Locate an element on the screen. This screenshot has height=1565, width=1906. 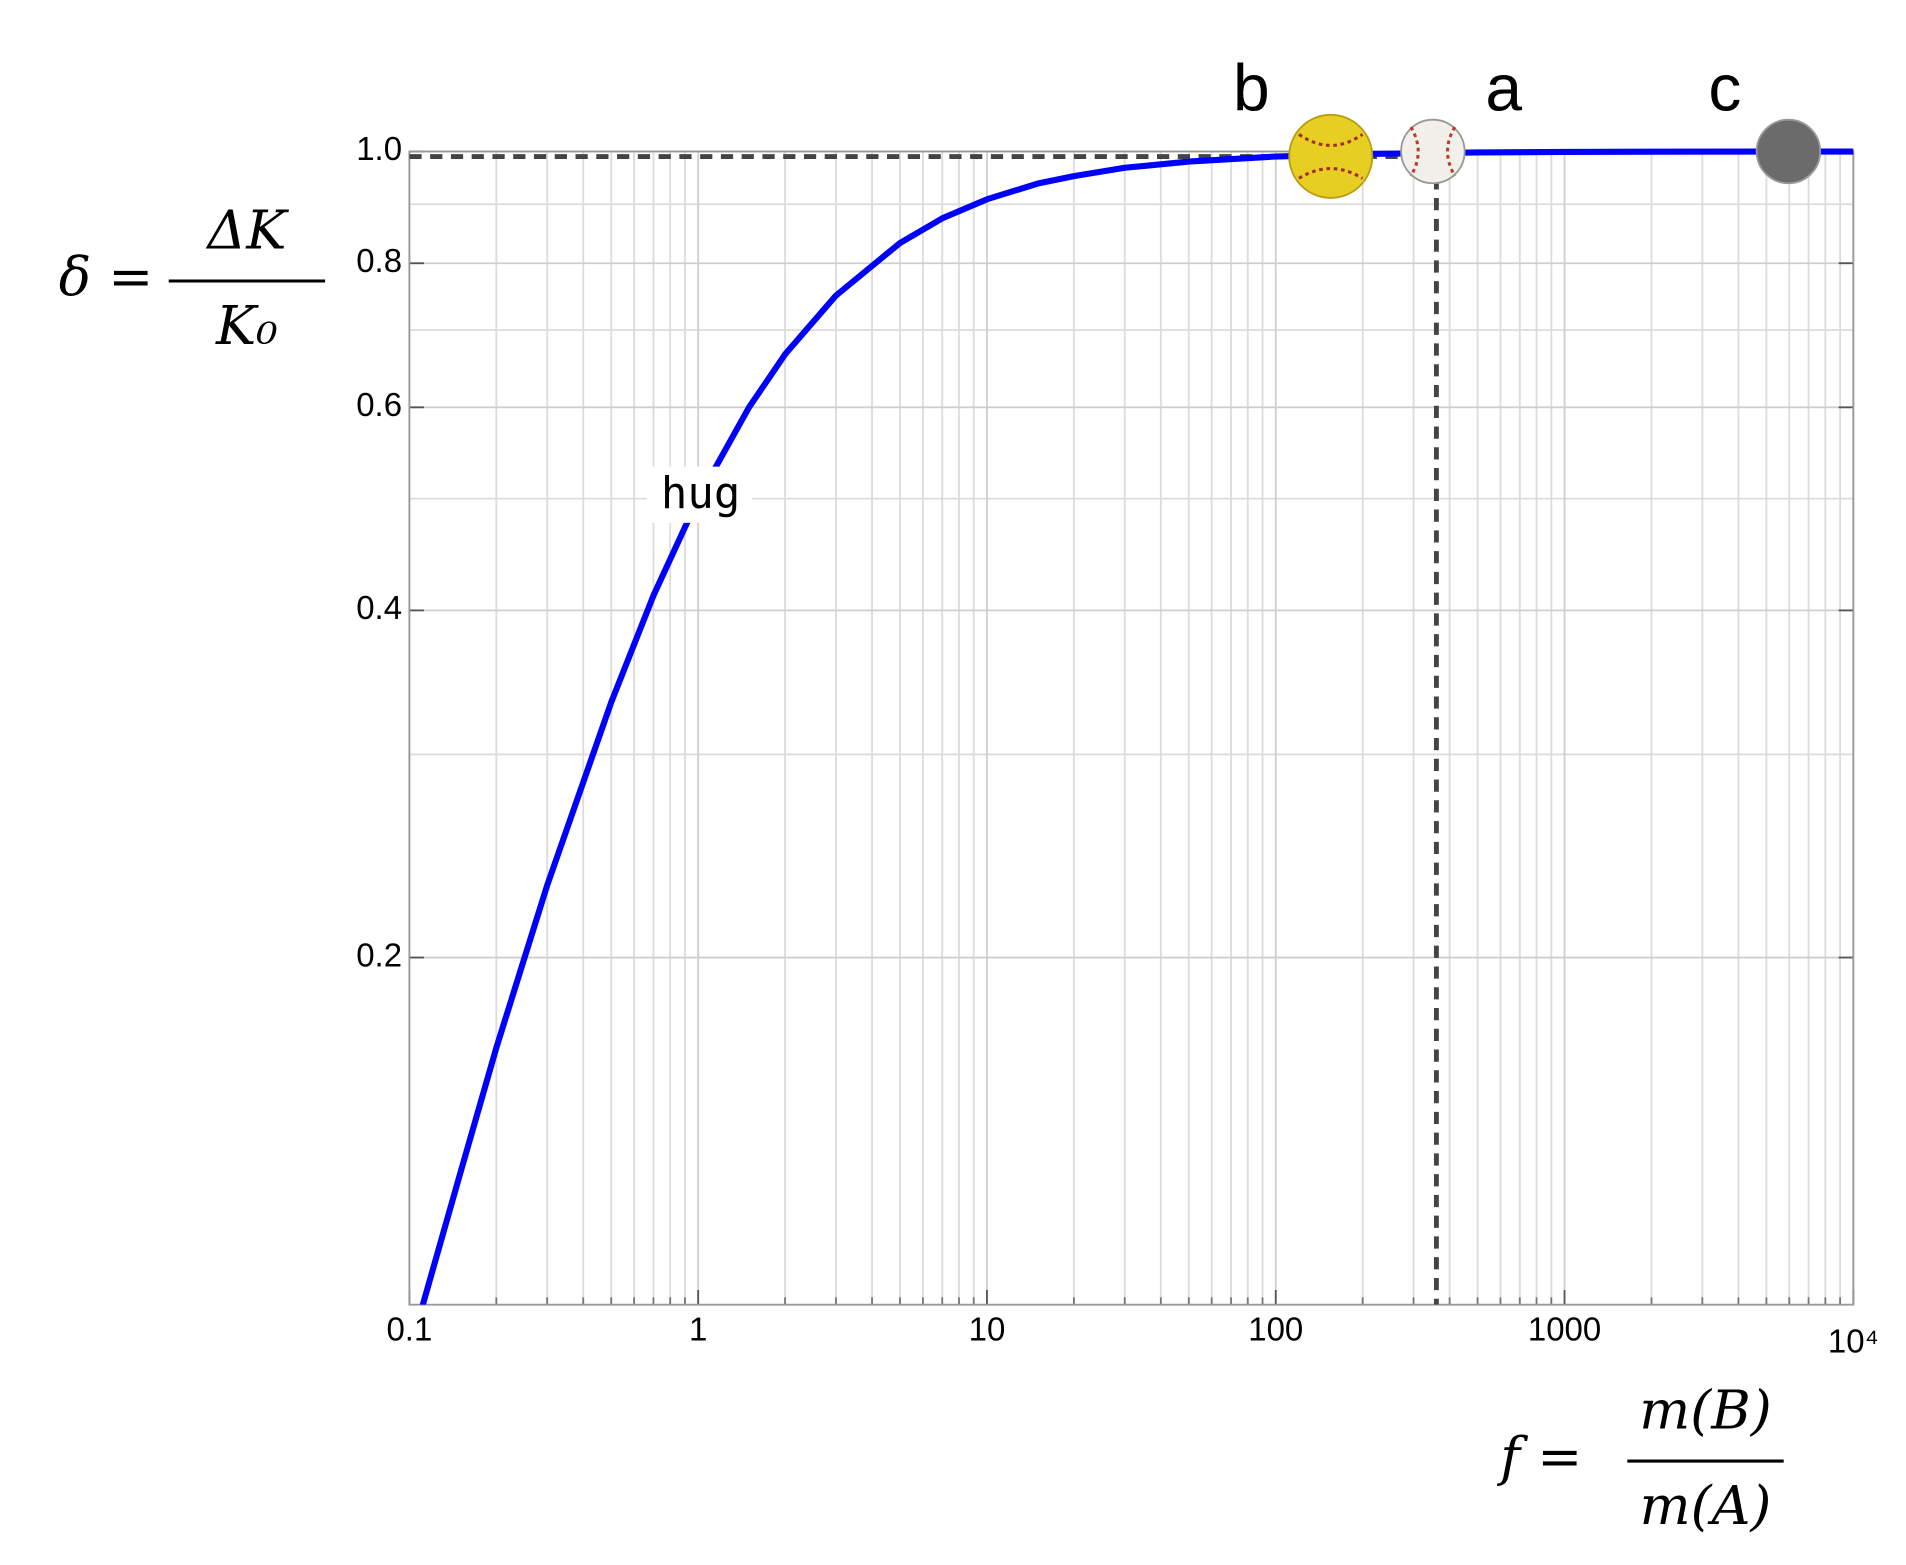
x-tick-label: 10⁴ is located at coordinates (1853, 1340).